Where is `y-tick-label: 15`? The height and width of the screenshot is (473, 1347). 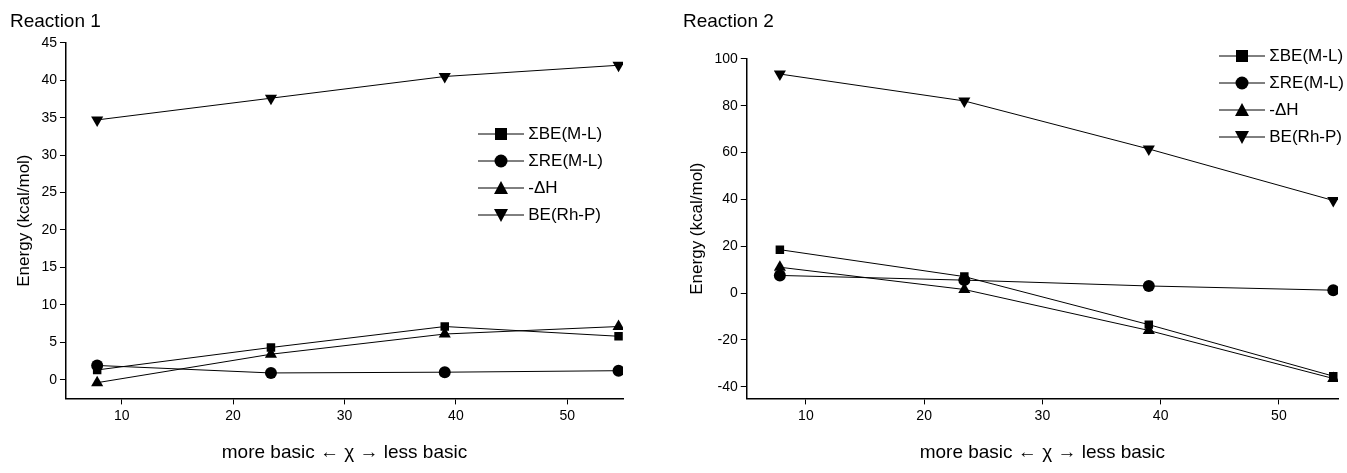
y-tick-label: 15 is located at coordinates (49, 266).